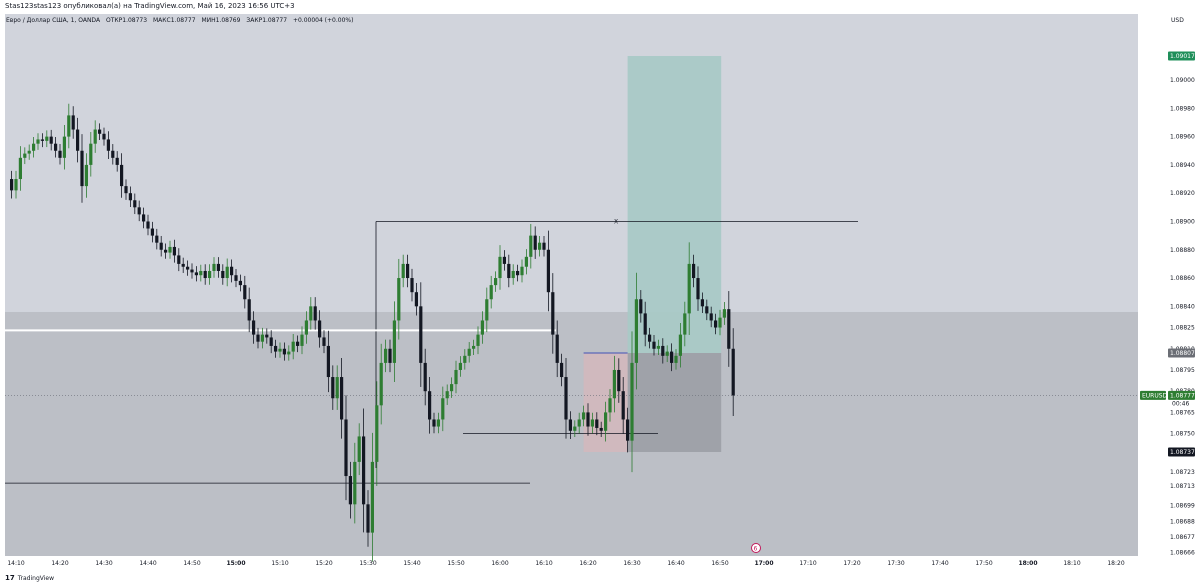 This screenshot has width=1200, height=587. What do you see at coordinates (10, 578) in the screenshot?
I see `tradingview-logo-icon: 17` at bounding box center [10, 578].